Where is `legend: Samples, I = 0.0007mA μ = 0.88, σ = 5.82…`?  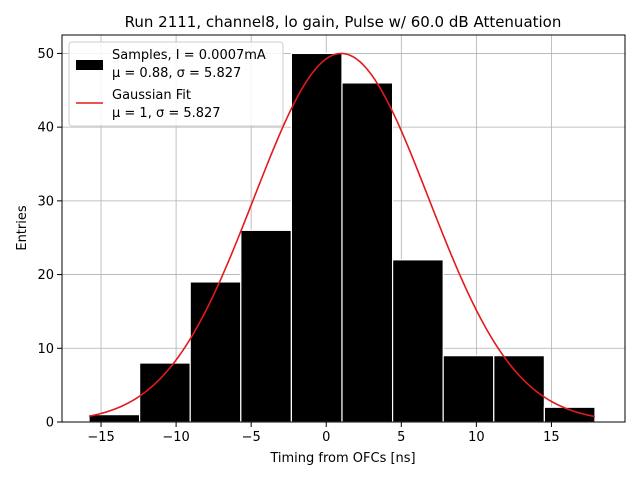
legend: Samples, I = 0.0007mA μ = 0.88, σ = 5.82… is located at coordinates (176, 84).